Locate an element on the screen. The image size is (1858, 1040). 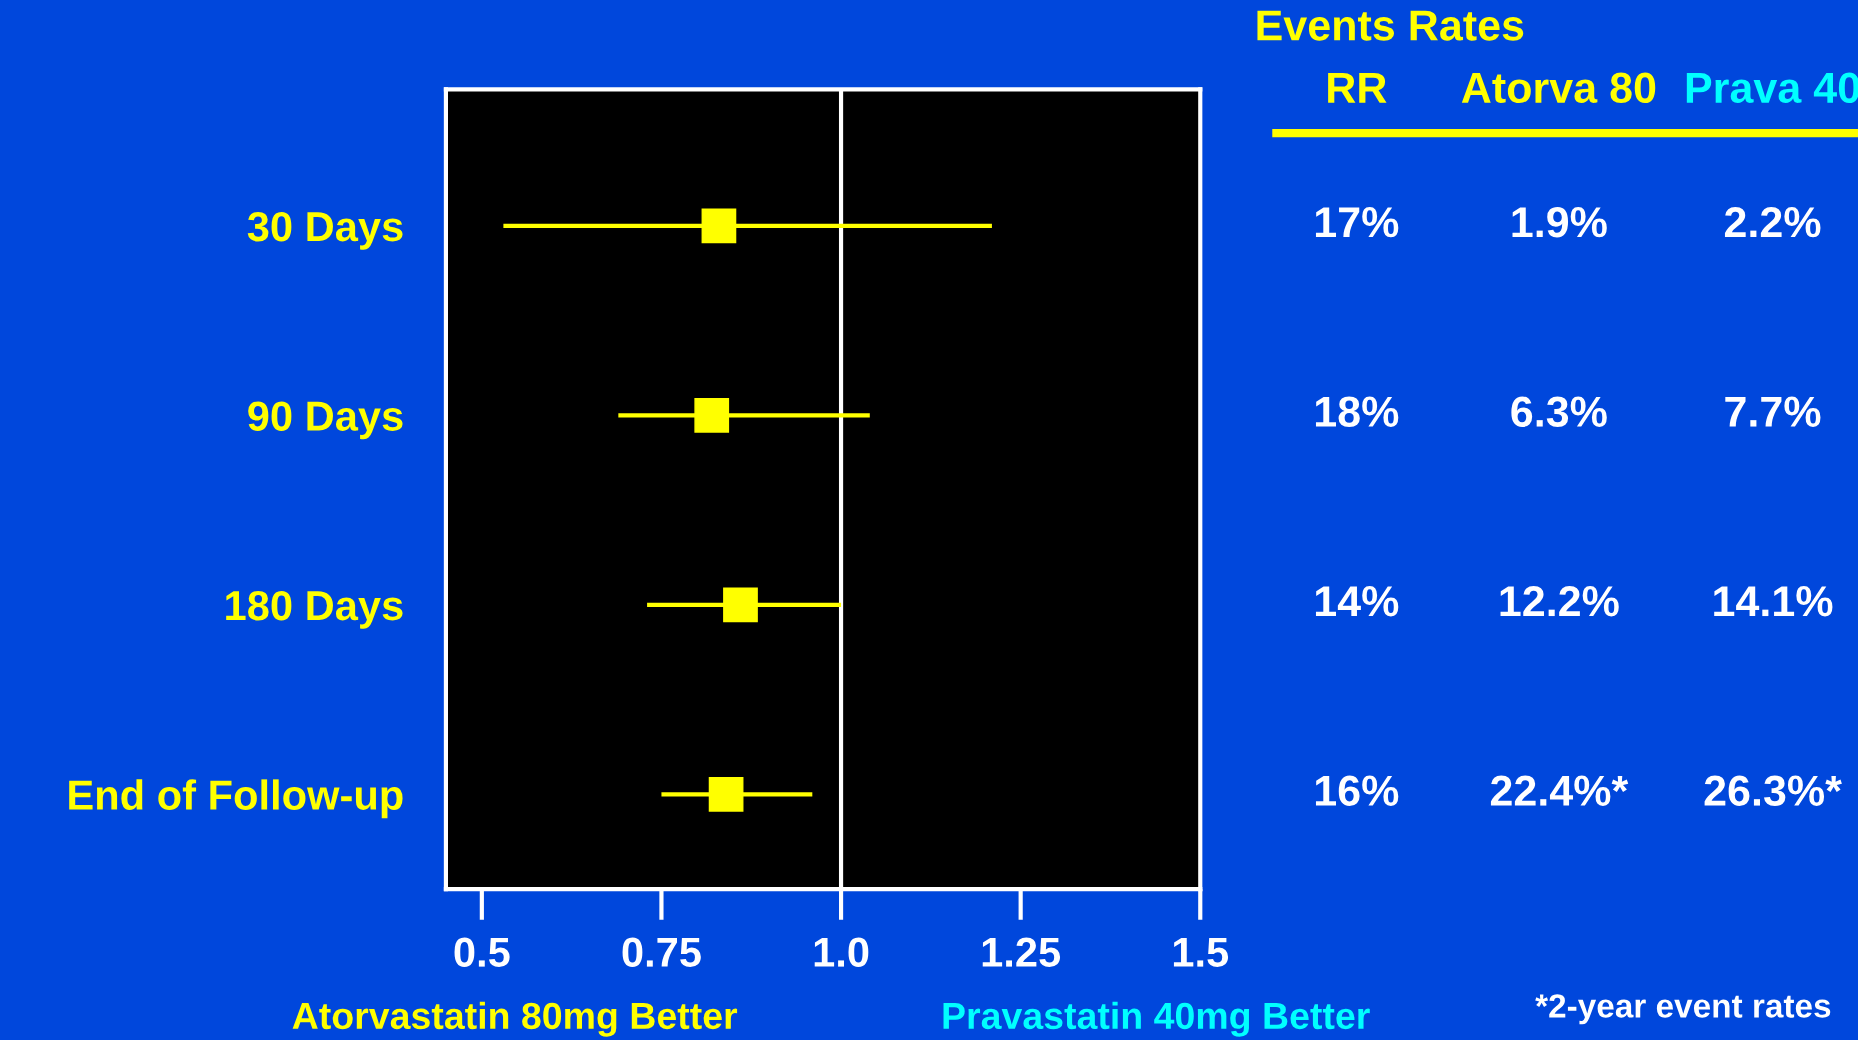
text: 6.3% is located at coordinates (1559, 412).